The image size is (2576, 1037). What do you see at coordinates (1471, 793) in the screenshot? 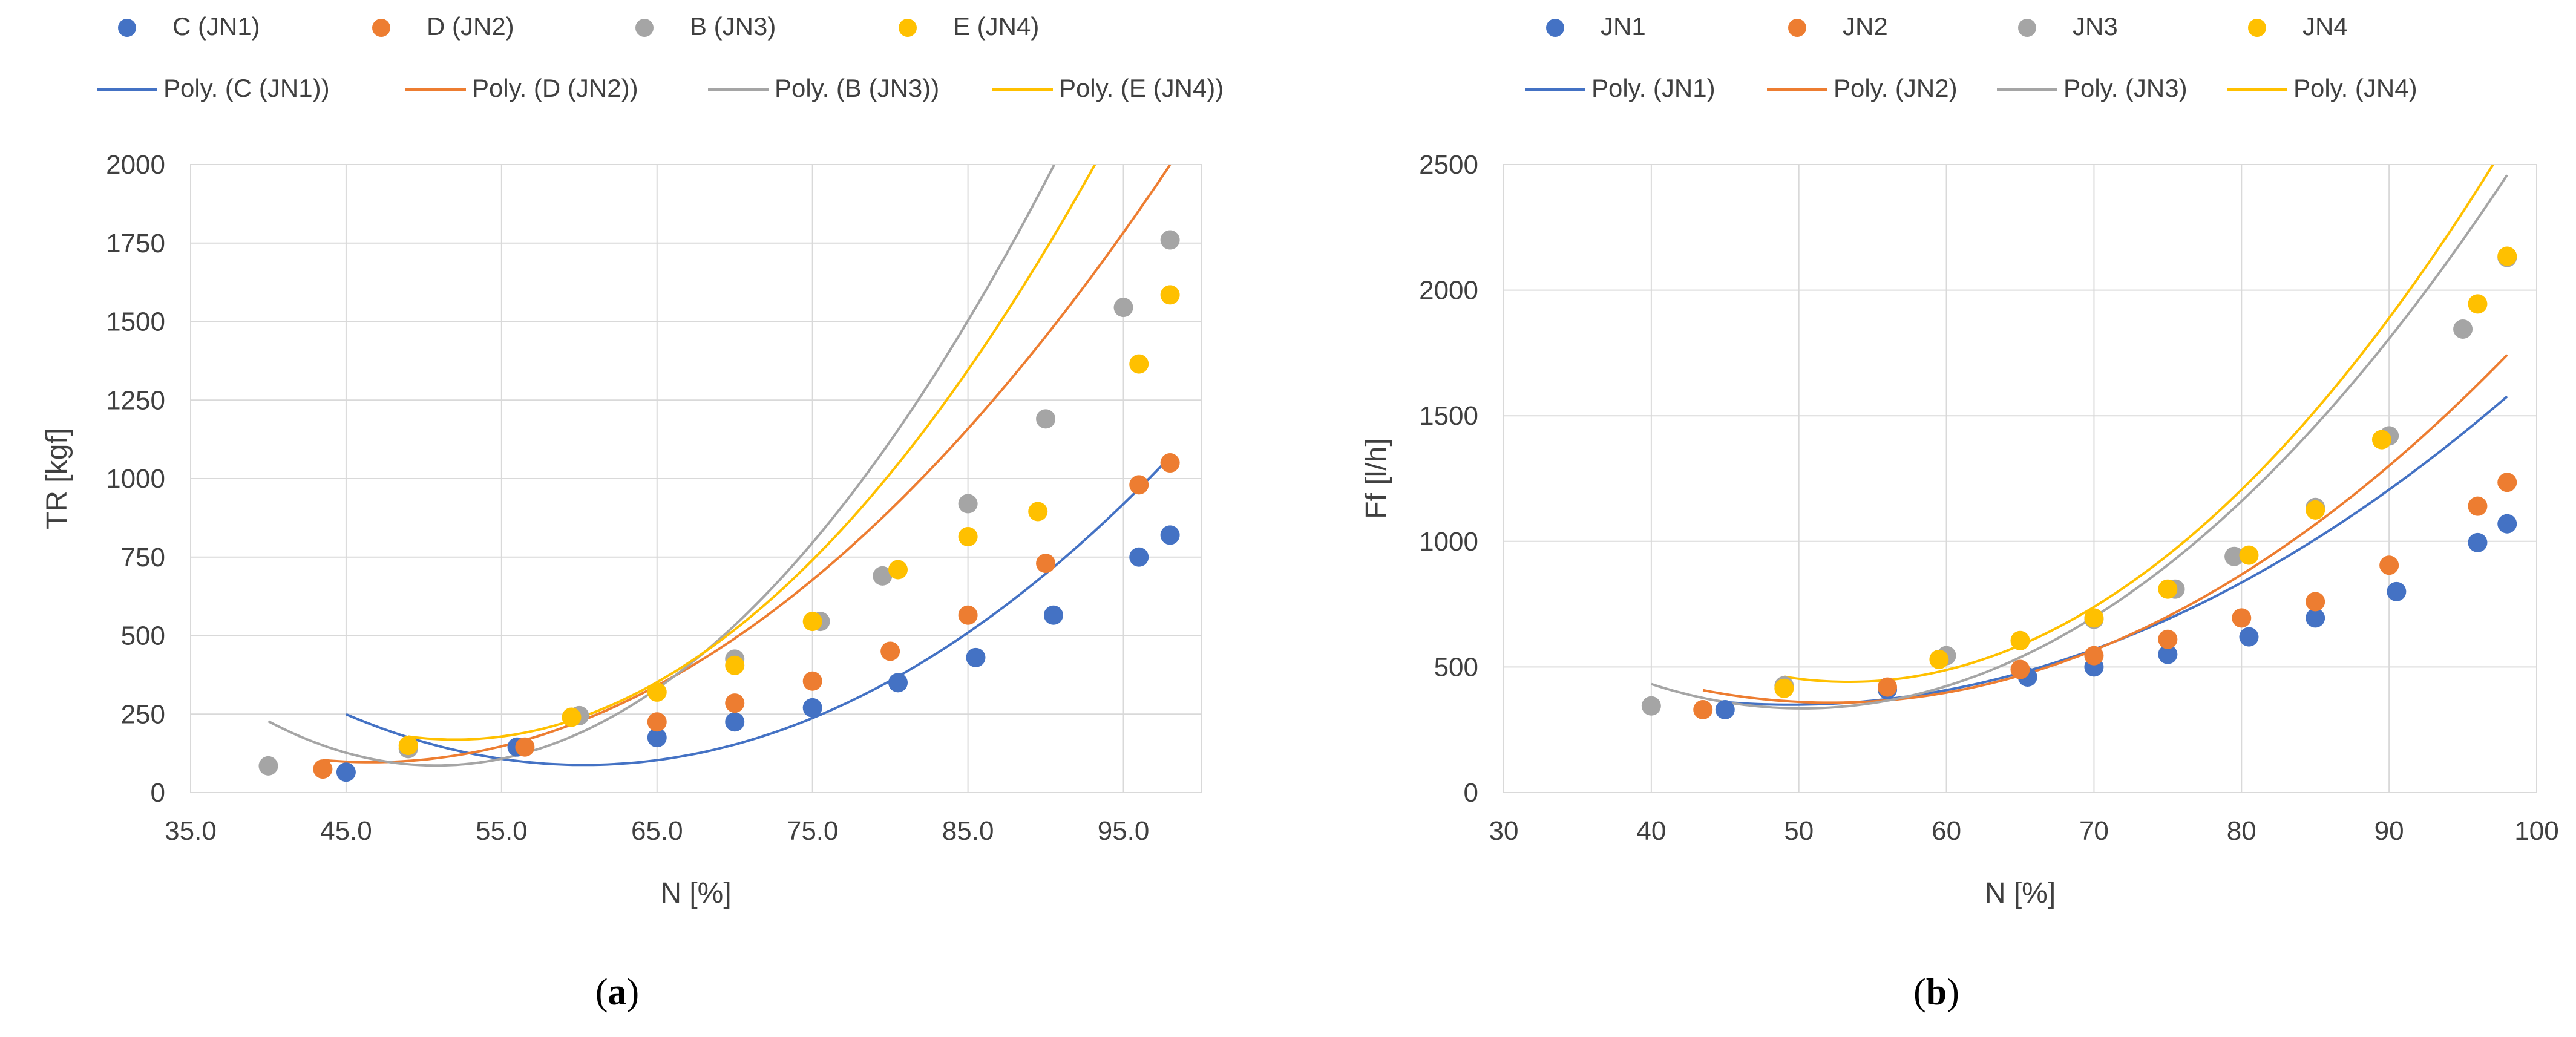
I see `y-tick-label: 0` at bounding box center [1471, 793].